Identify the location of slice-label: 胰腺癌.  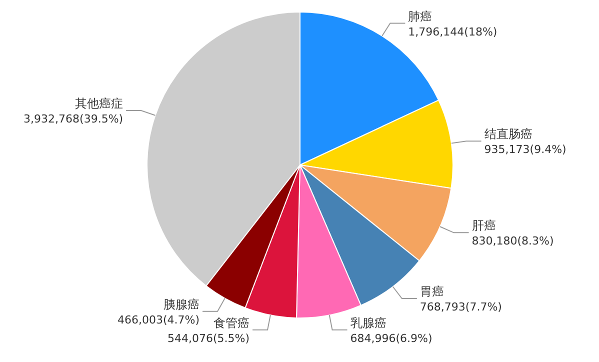
(182, 304).